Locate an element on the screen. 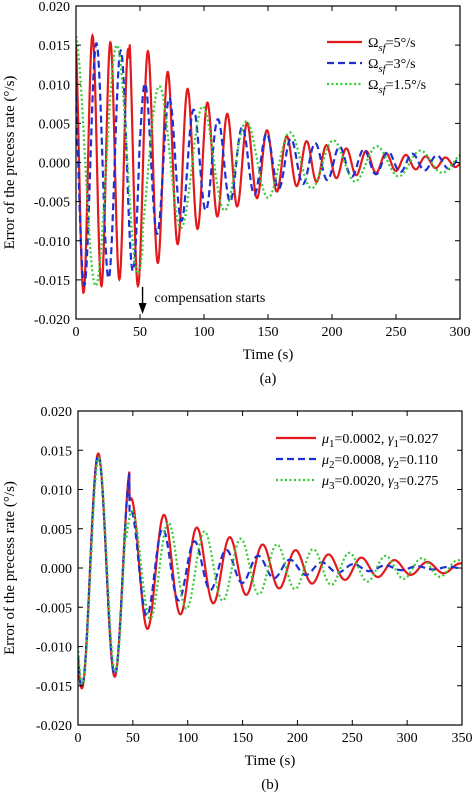  legend-entry: Ωsf=1.5°/s is located at coordinates (397, 87).